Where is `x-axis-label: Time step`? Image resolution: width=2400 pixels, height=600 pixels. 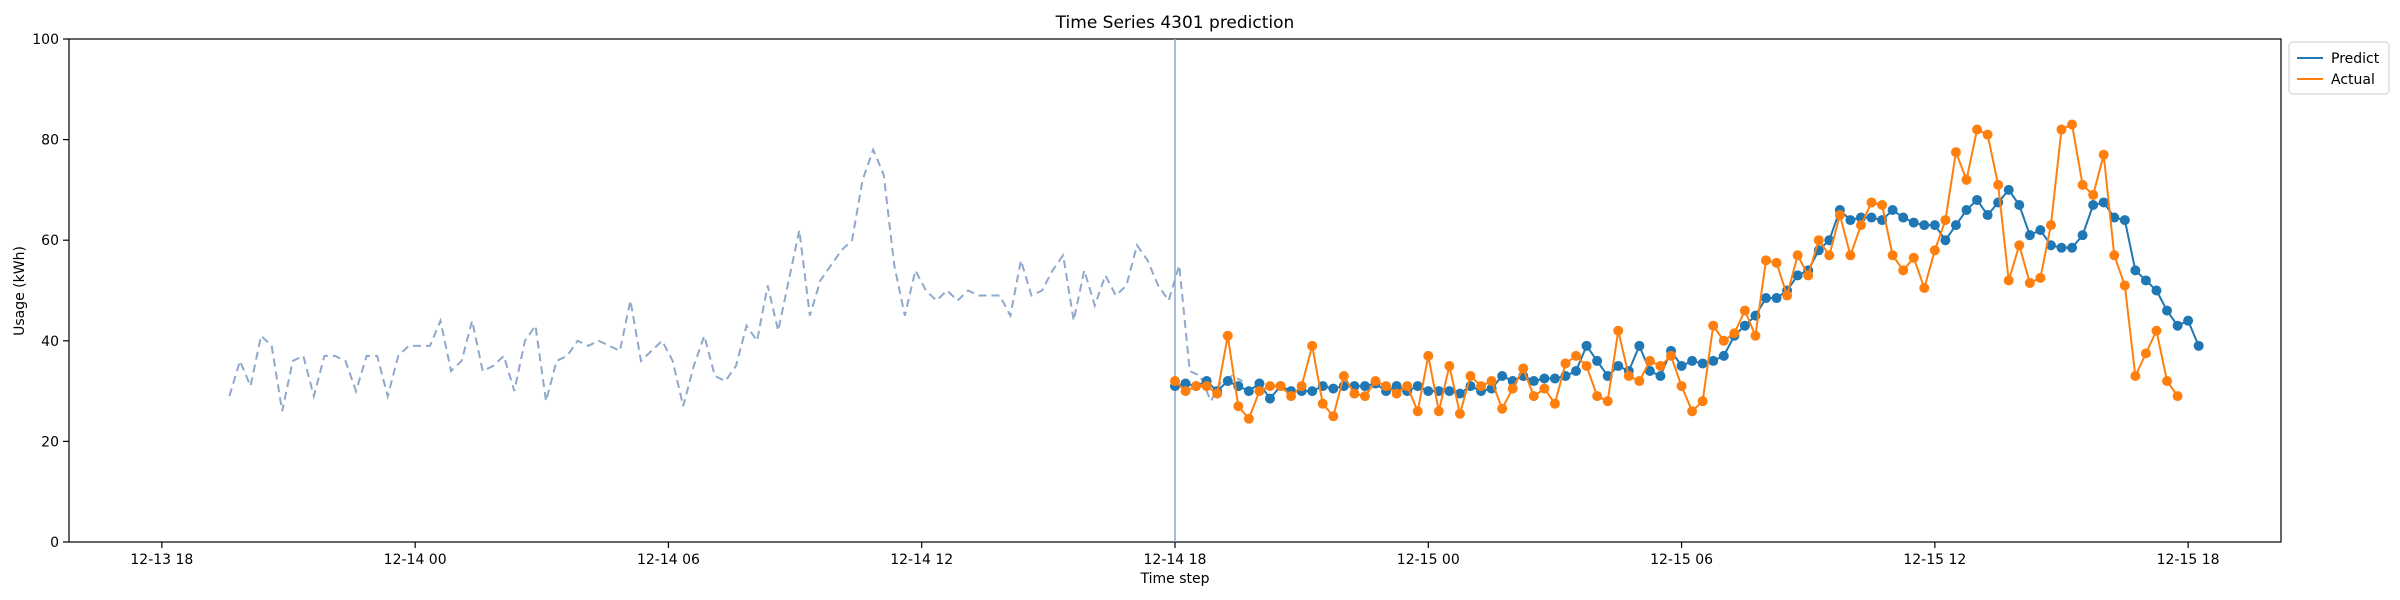 x-axis-label: Time step is located at coordinates (1175, 579).